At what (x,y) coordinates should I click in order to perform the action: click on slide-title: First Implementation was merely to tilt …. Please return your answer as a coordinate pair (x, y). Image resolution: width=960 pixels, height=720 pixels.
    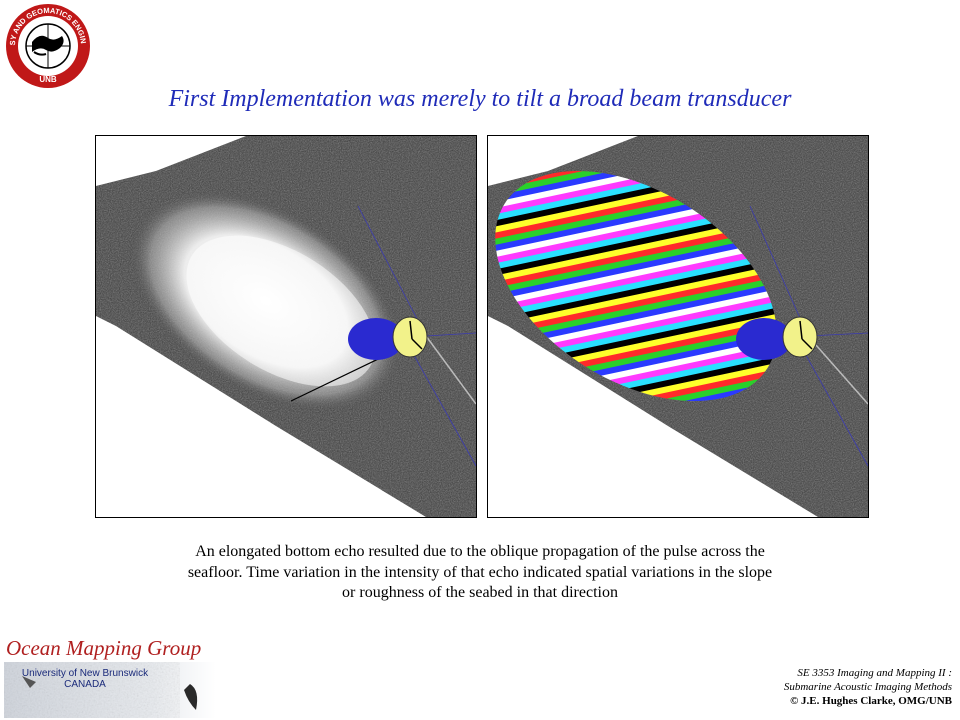
    Looking at the image, I should click on (480, 99).